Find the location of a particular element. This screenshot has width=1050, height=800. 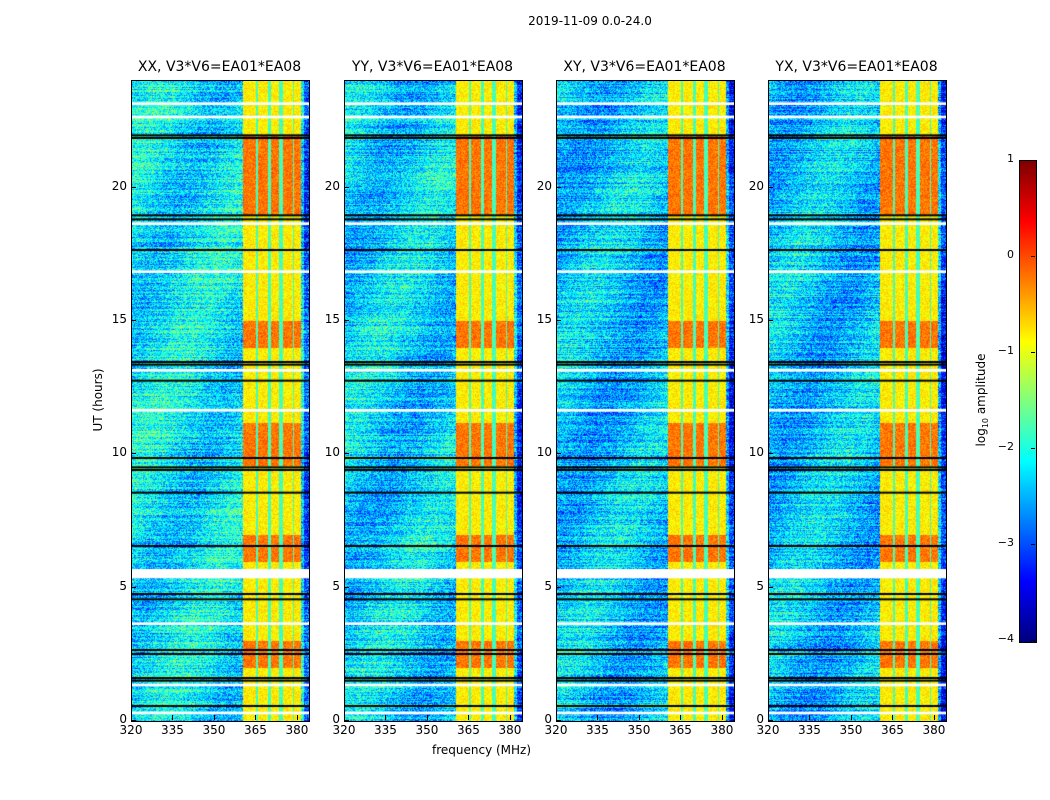

colorbar-tick-label: −3 is located at coordinates (1005, 542).